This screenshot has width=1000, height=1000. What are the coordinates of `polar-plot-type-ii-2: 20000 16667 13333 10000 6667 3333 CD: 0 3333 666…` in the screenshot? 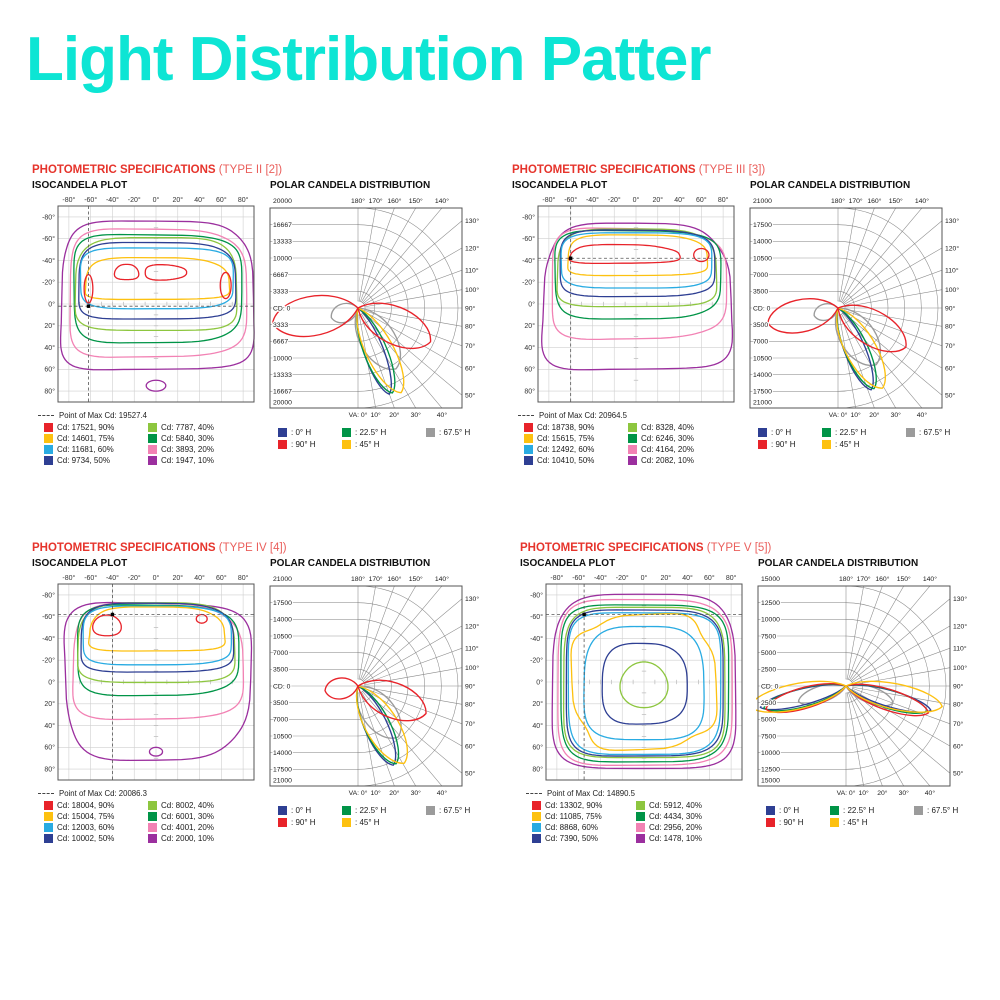 It's located at (374, 308).